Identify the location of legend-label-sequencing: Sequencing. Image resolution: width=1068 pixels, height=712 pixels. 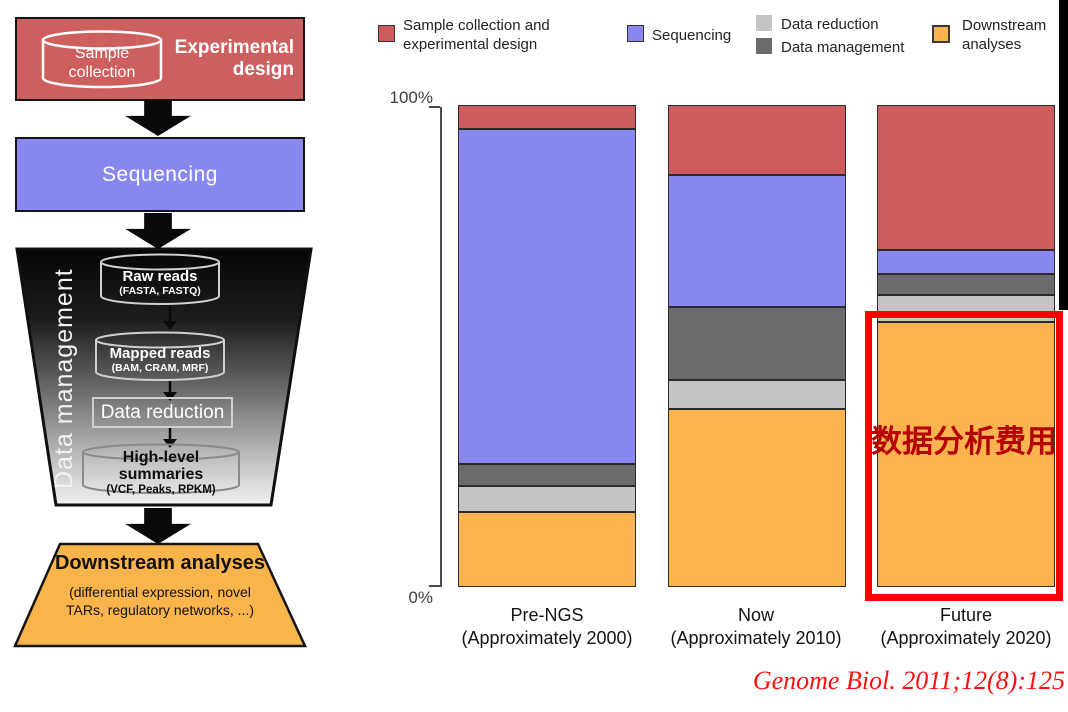
(692, 35).